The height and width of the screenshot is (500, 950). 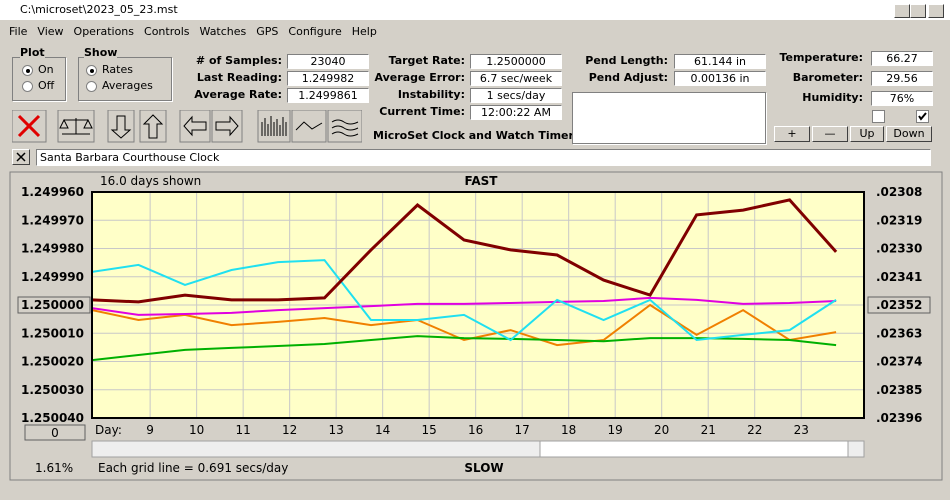 I want to click on field-label: Humidity:, so click(x=832, y=97).